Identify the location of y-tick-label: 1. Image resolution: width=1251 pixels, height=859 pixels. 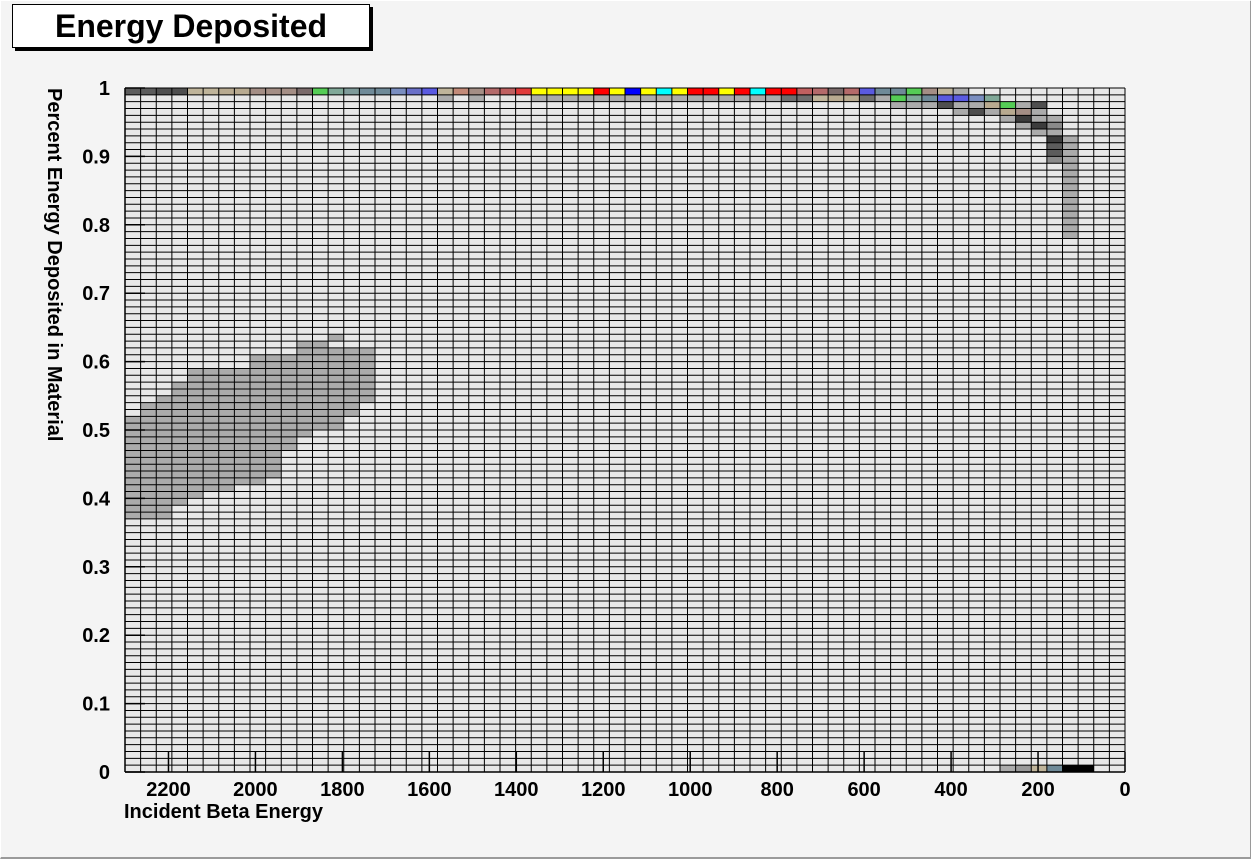
(104, 89).